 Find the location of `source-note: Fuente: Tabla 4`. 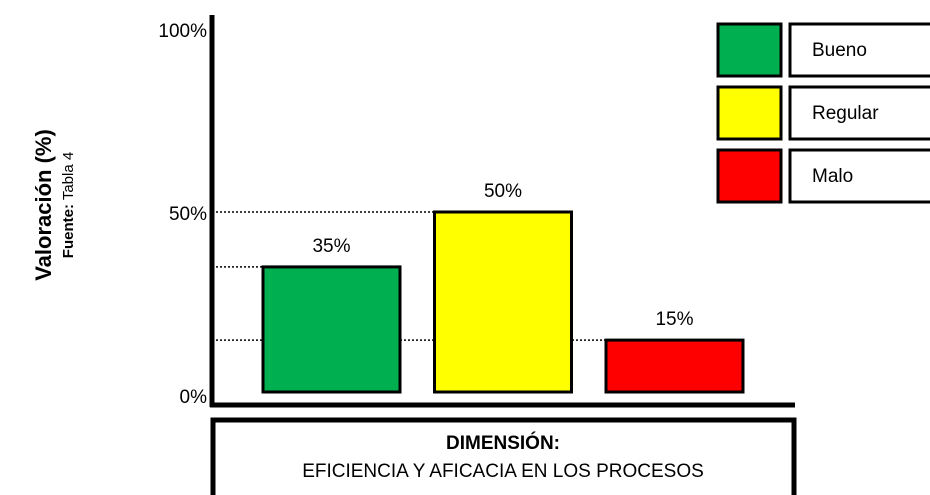

source-note: Fuente: Tabla 4 is located at coordinates (68, 205).